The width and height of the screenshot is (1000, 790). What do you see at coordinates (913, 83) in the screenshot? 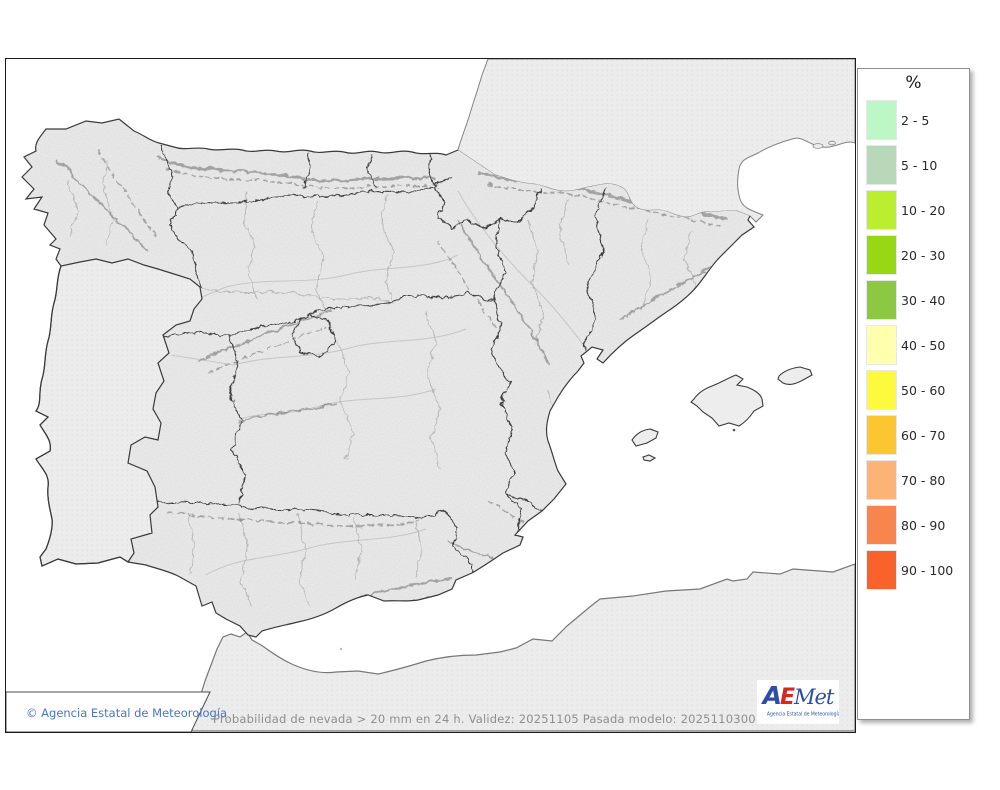
I see `legend-title: %` at bounding box center [913, 83].